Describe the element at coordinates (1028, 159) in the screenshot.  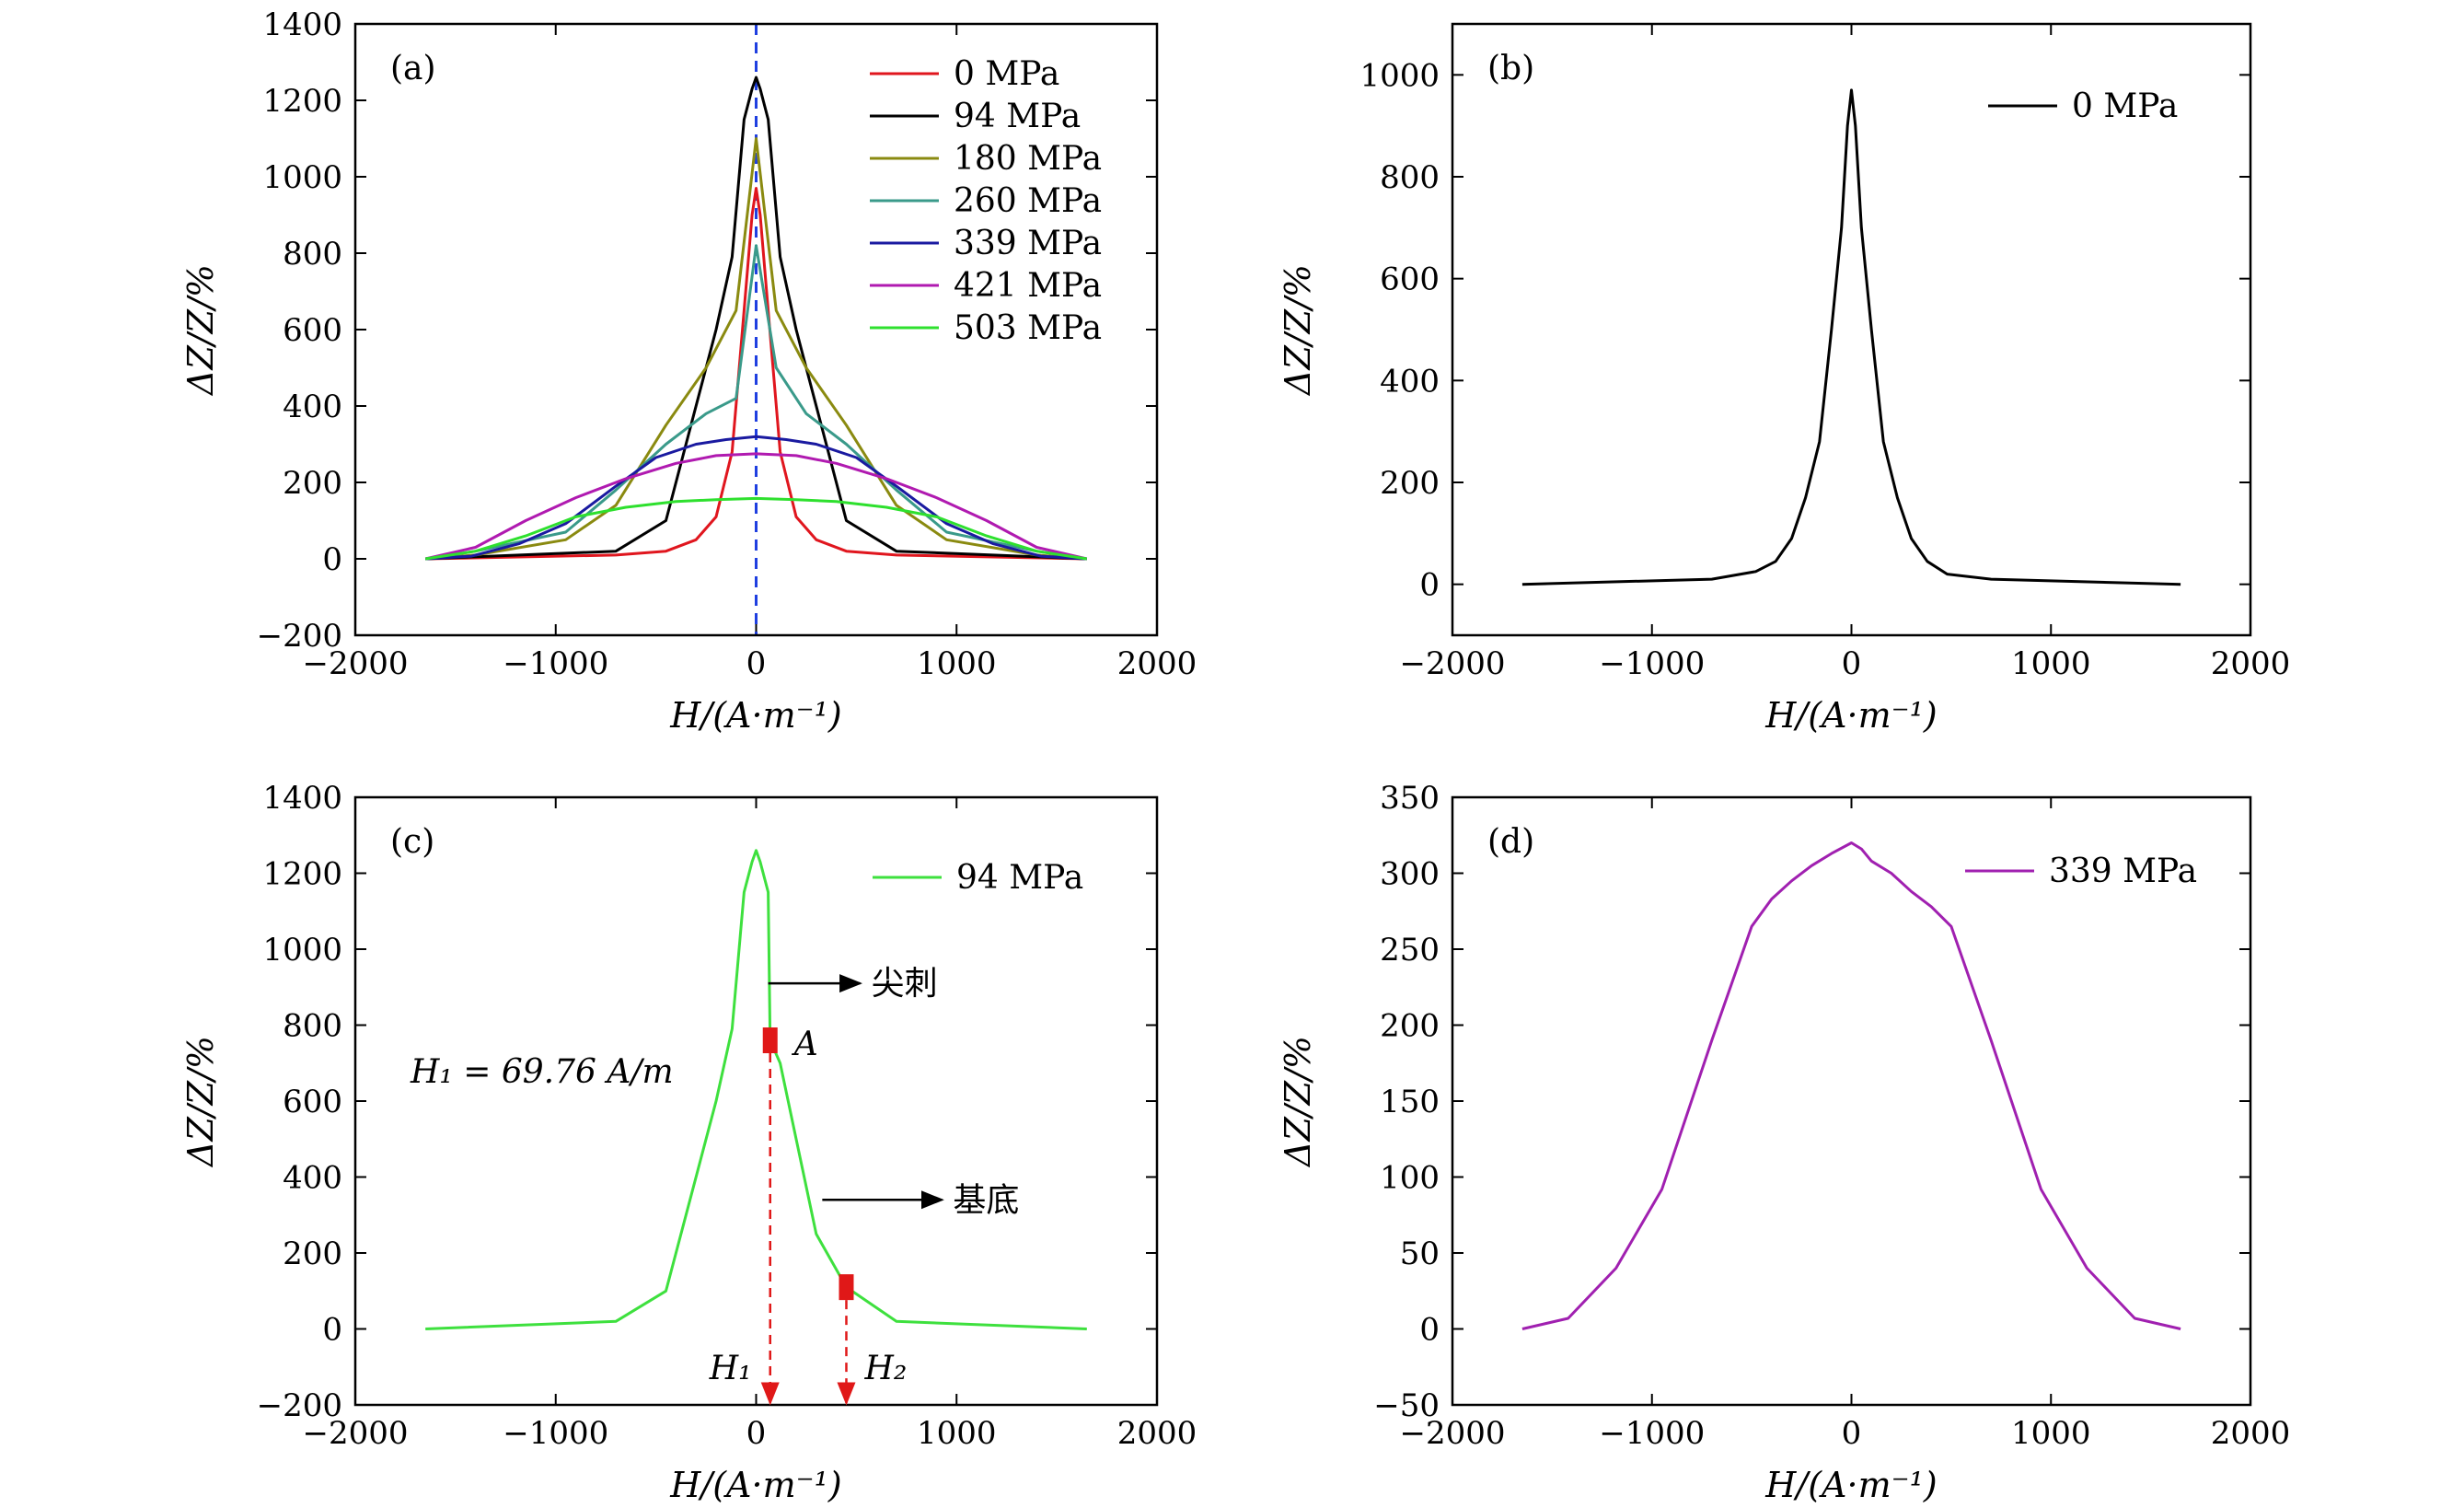
I see `legend-entry: 180 MPa` at that location.